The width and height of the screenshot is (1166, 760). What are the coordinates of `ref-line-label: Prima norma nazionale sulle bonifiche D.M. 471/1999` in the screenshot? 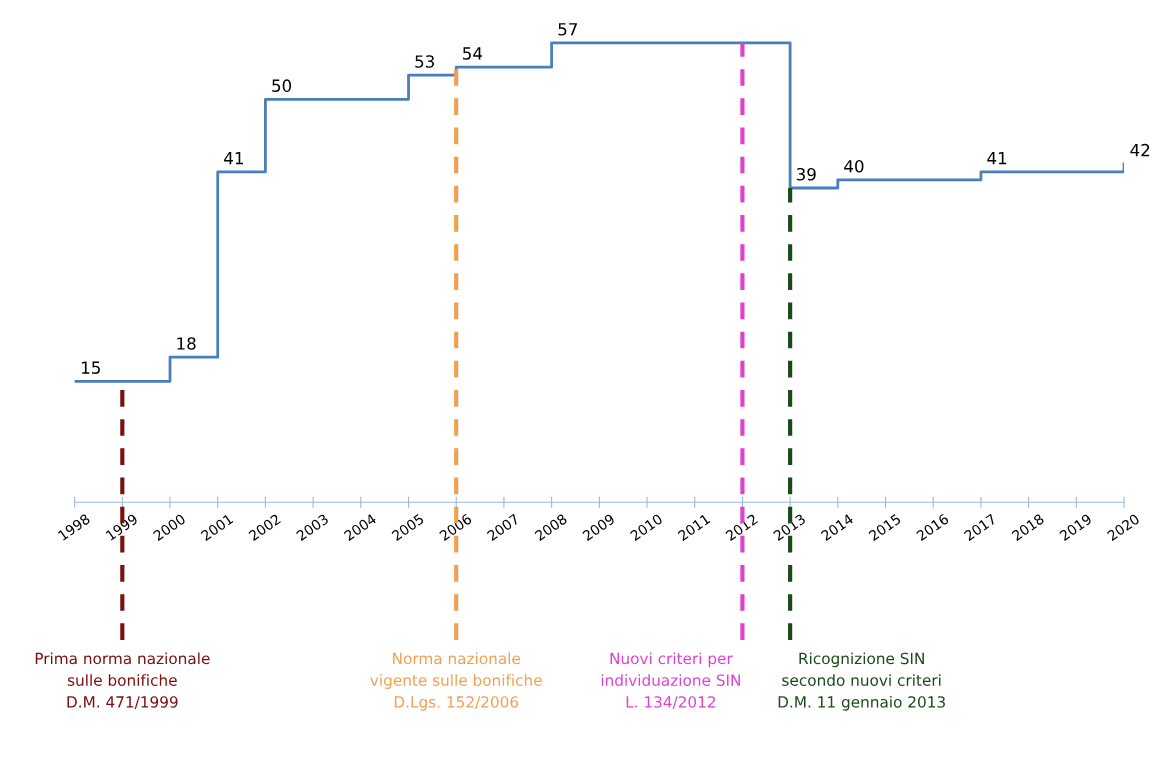 It's located at (122, 680).